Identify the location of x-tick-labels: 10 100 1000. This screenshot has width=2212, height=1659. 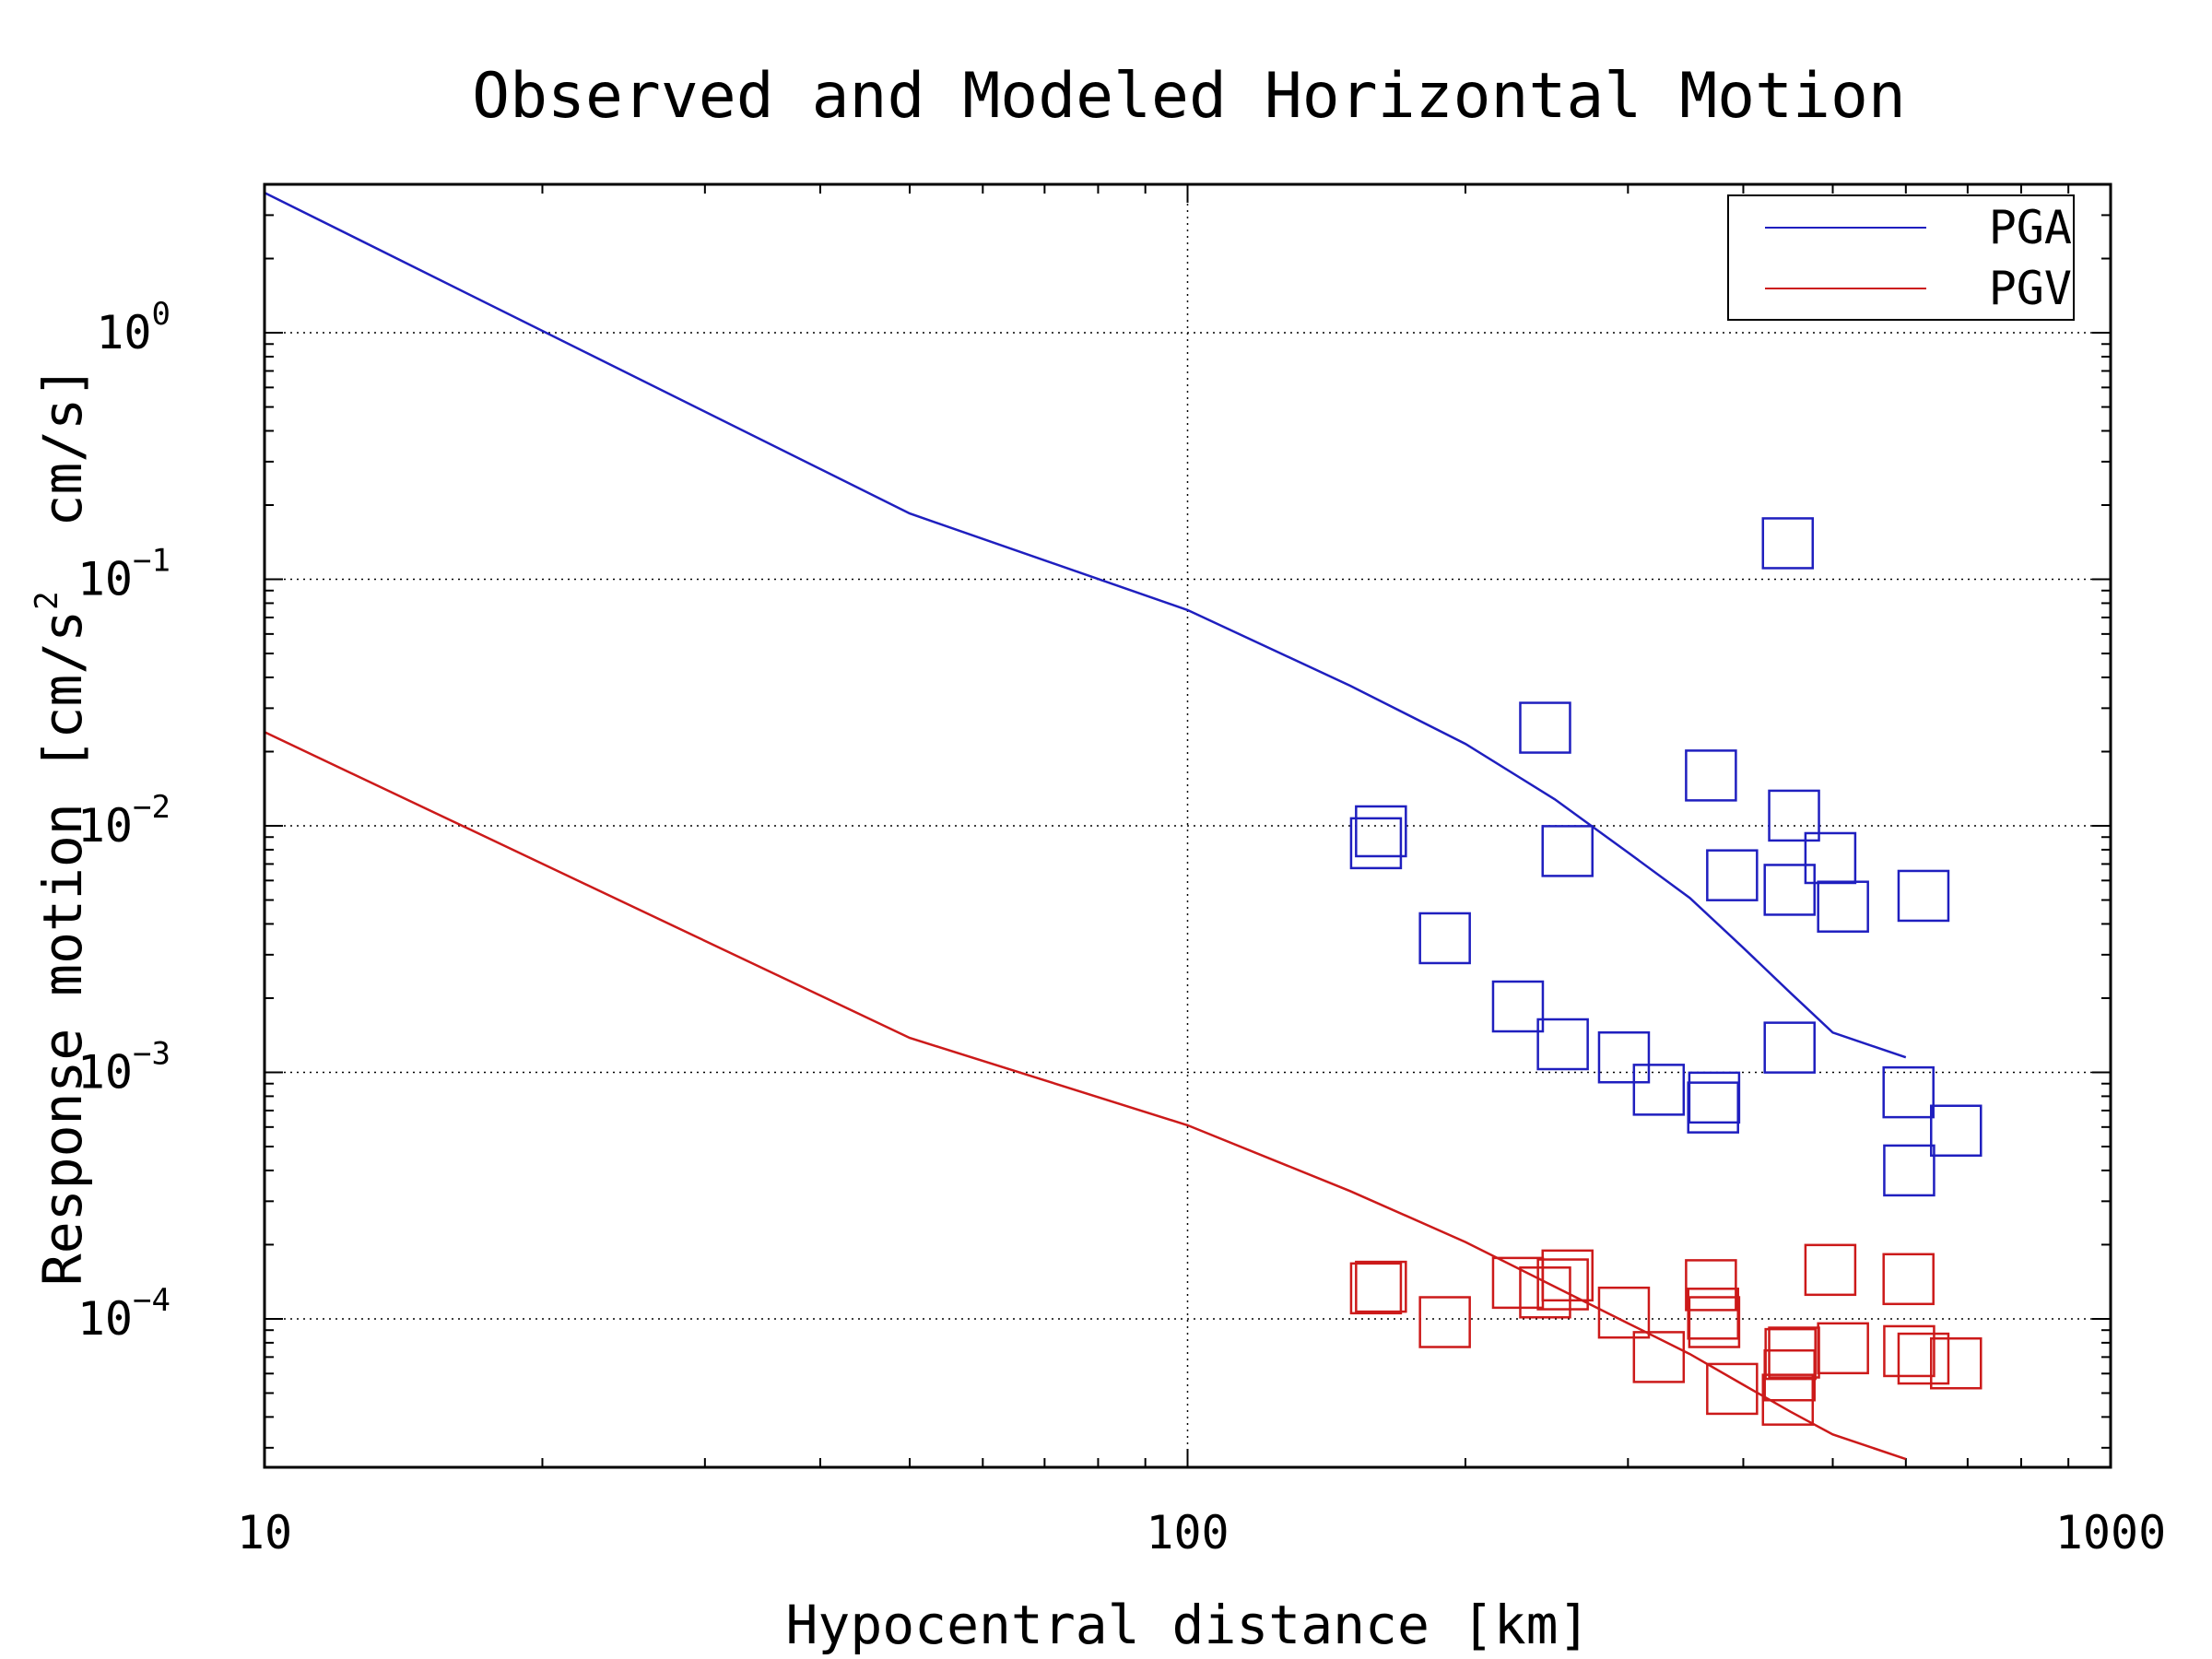
(1201, 1532).